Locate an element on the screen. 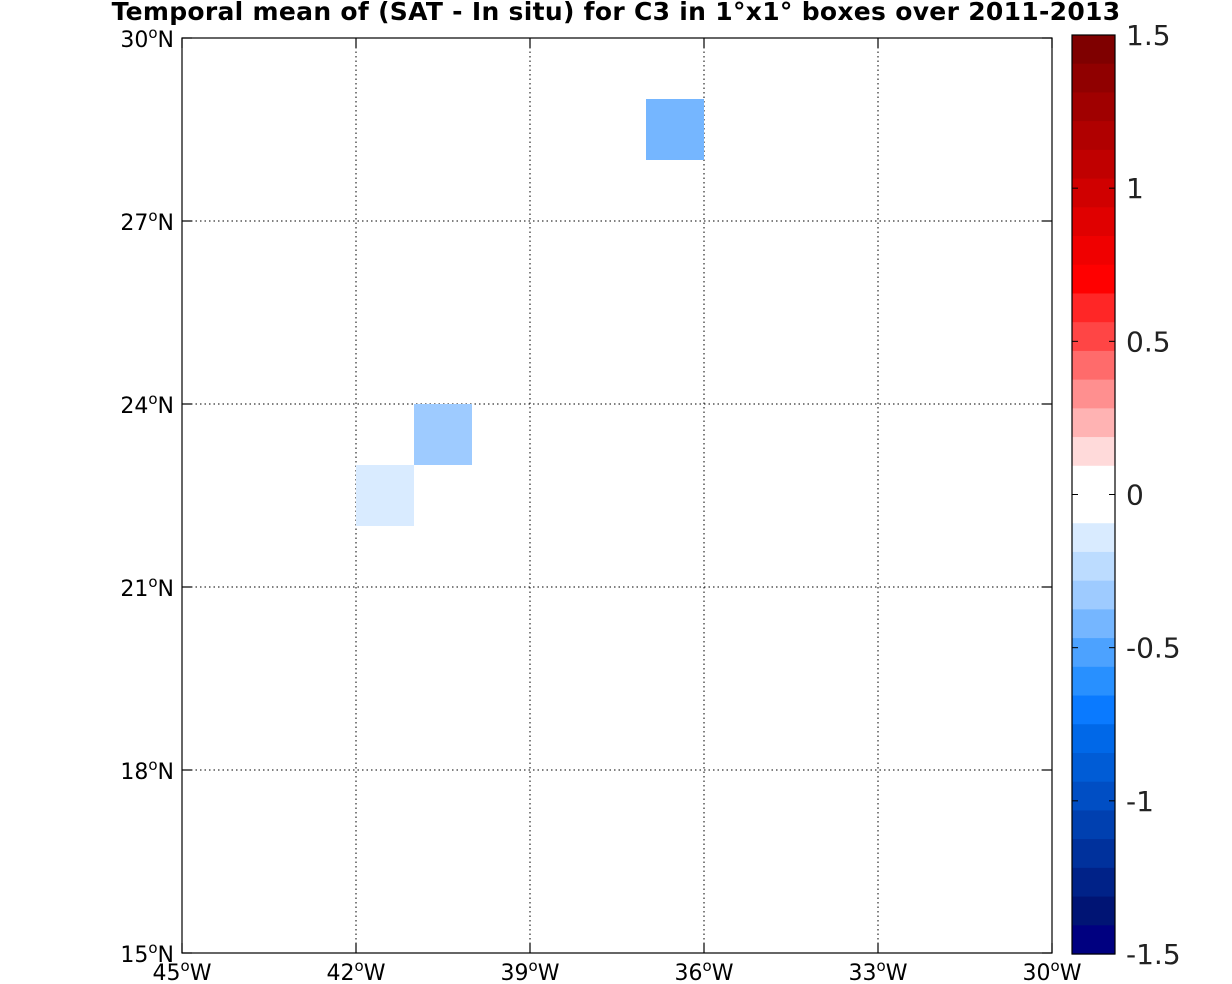 This screenshot has height=984, width=1232. colorbar-tick-label: 1.5 is located at coordinates (1148, 35).